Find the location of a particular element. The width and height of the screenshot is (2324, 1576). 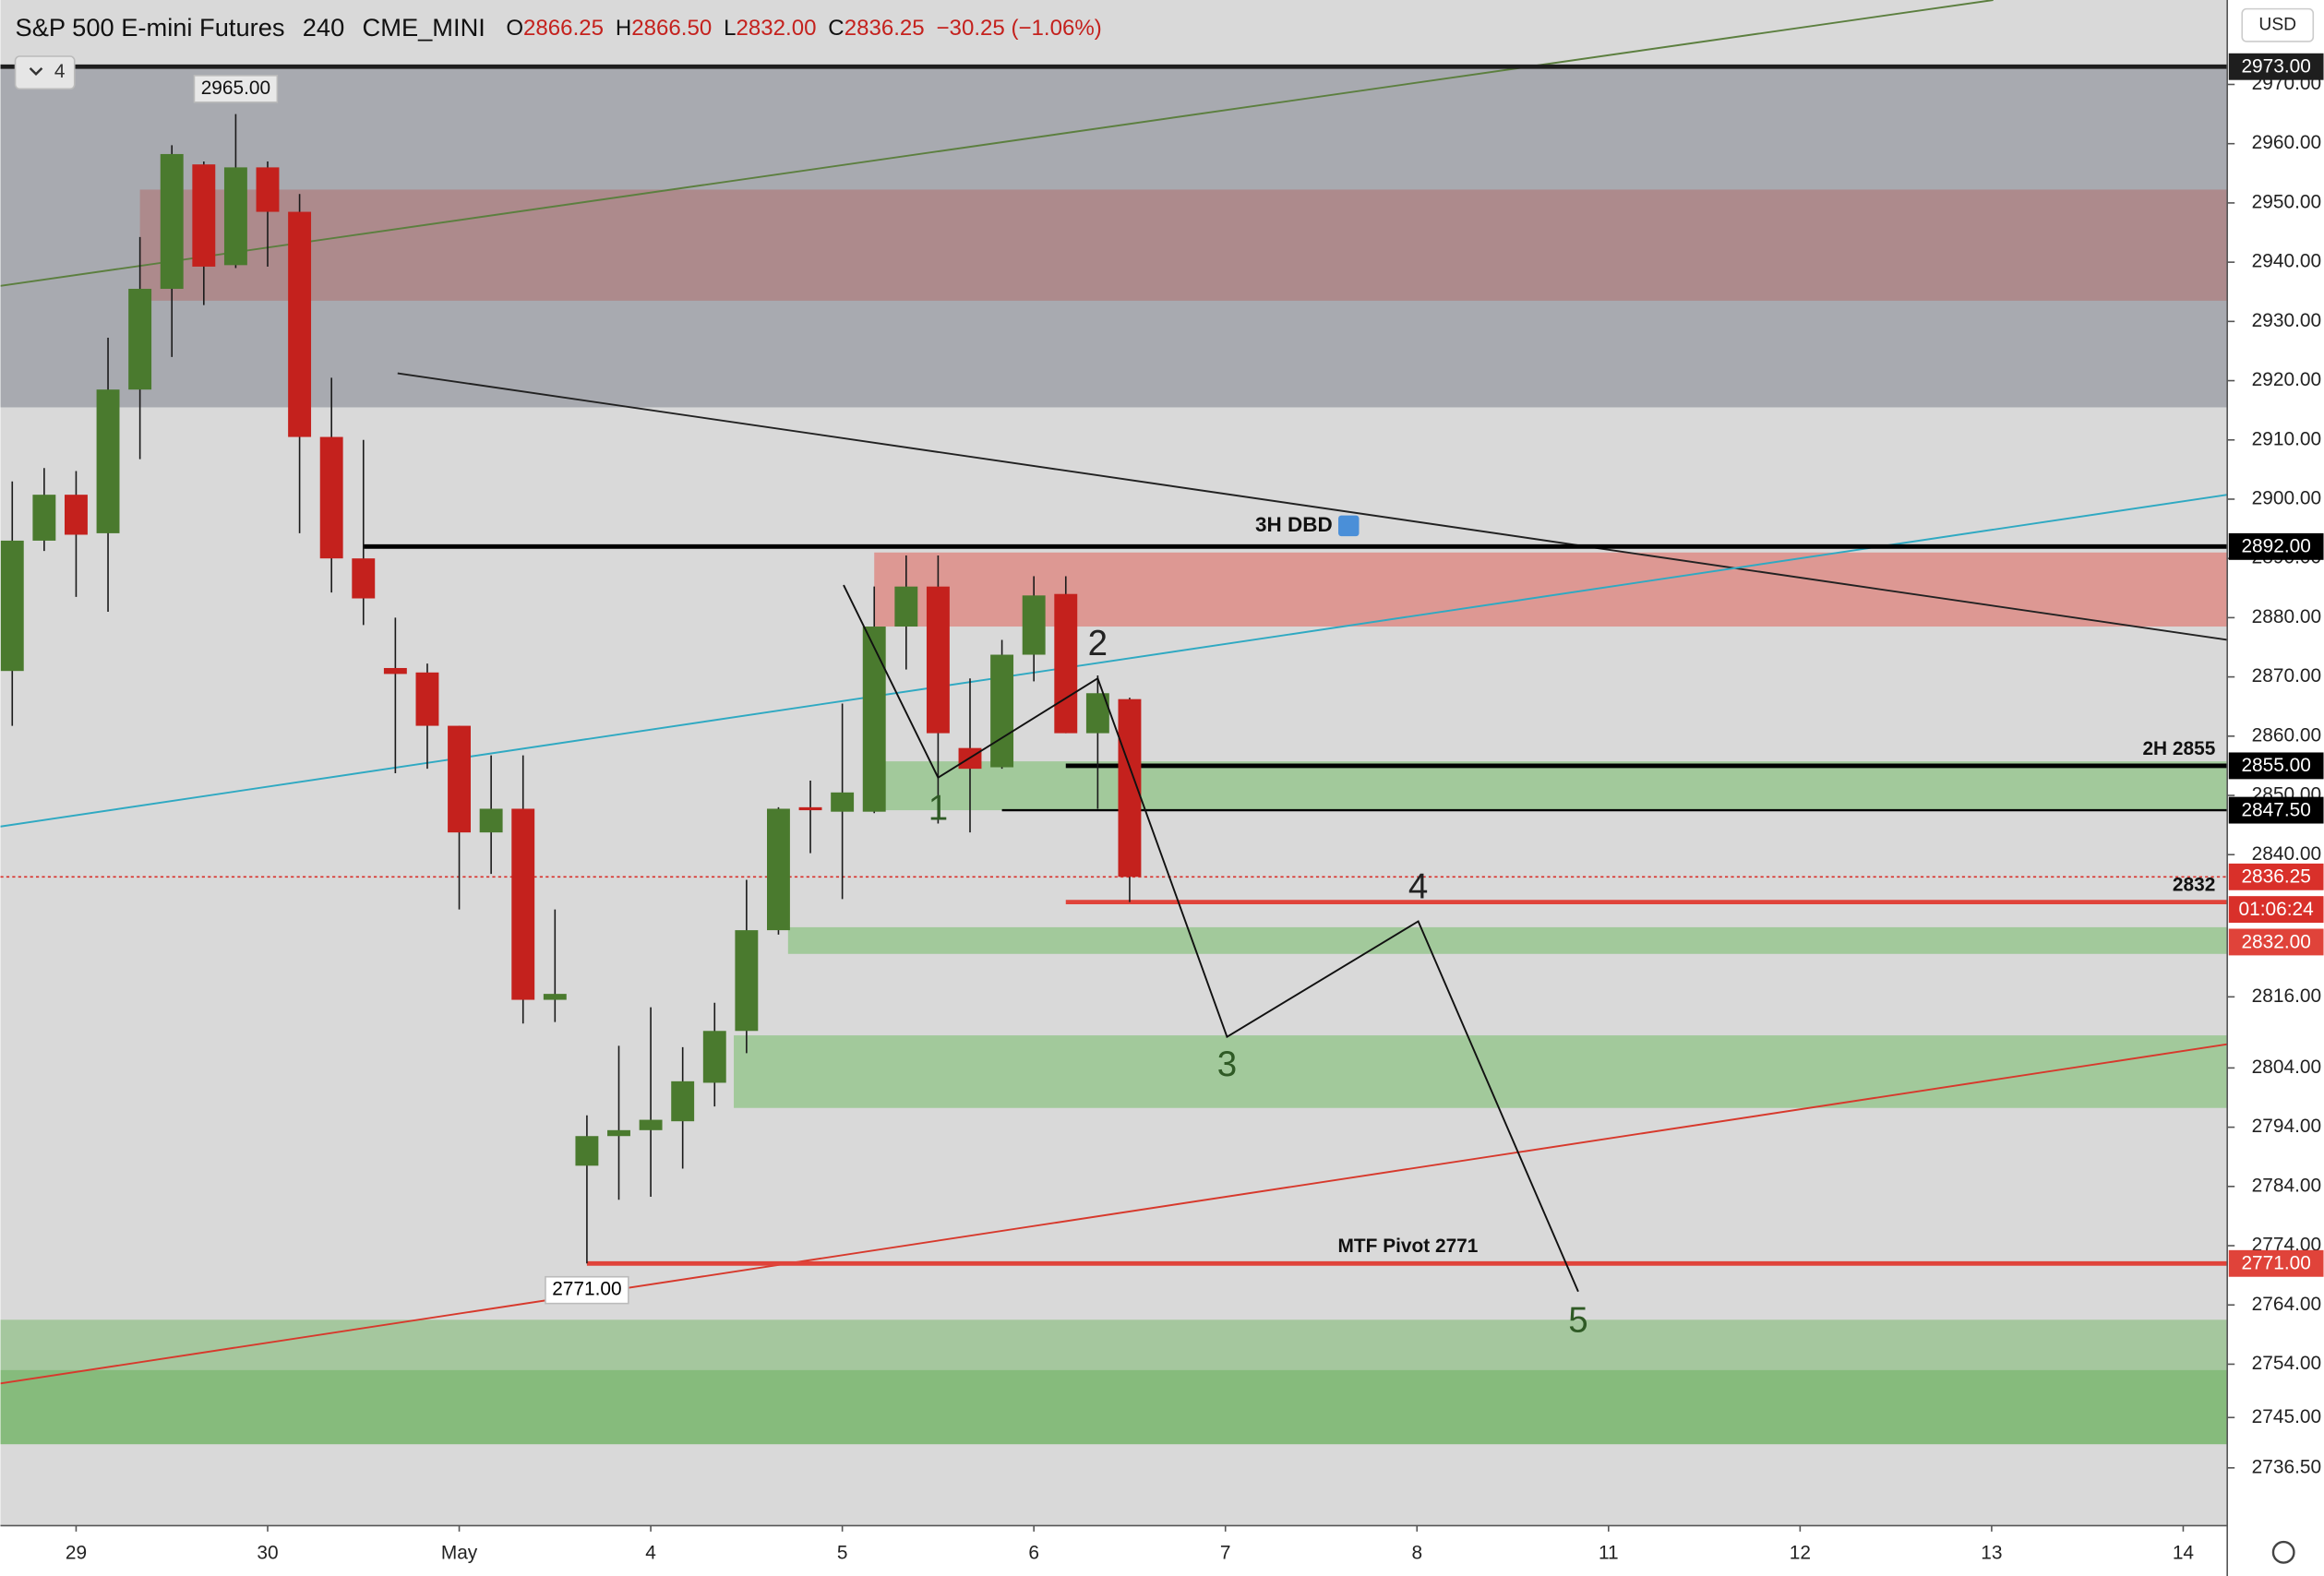

ohlc-key: C is located at coordinates (836, 29).